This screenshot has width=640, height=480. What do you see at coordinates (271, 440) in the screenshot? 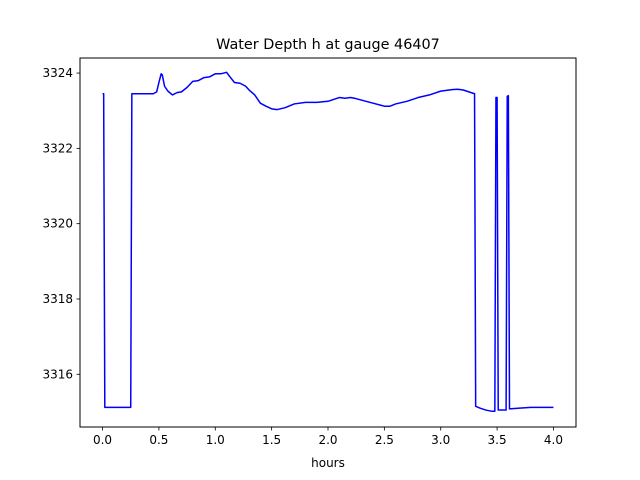
I see `x-tick-label: 1.5` at bounding box center [271, 440].